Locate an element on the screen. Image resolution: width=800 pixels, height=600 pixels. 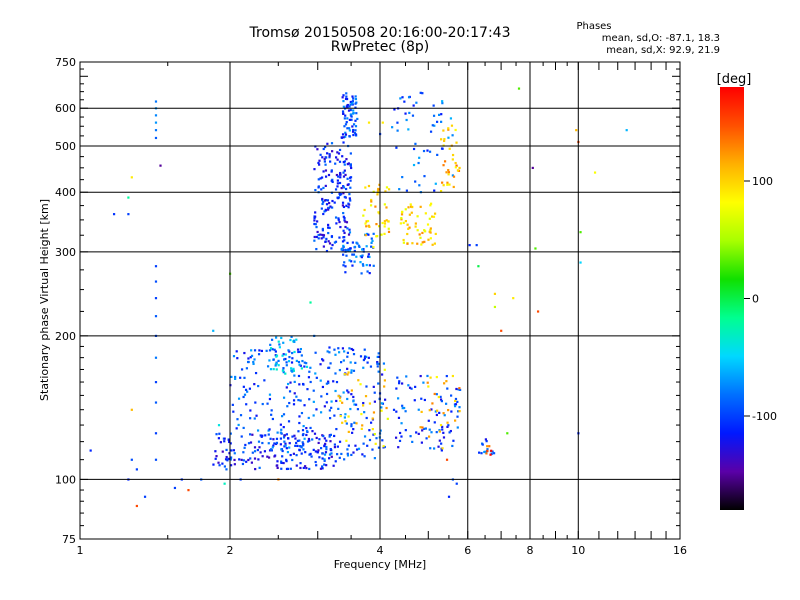
phase-stats-o: mean, sd,O: -87.1, 18.3 is located at coordinates (660, 38).